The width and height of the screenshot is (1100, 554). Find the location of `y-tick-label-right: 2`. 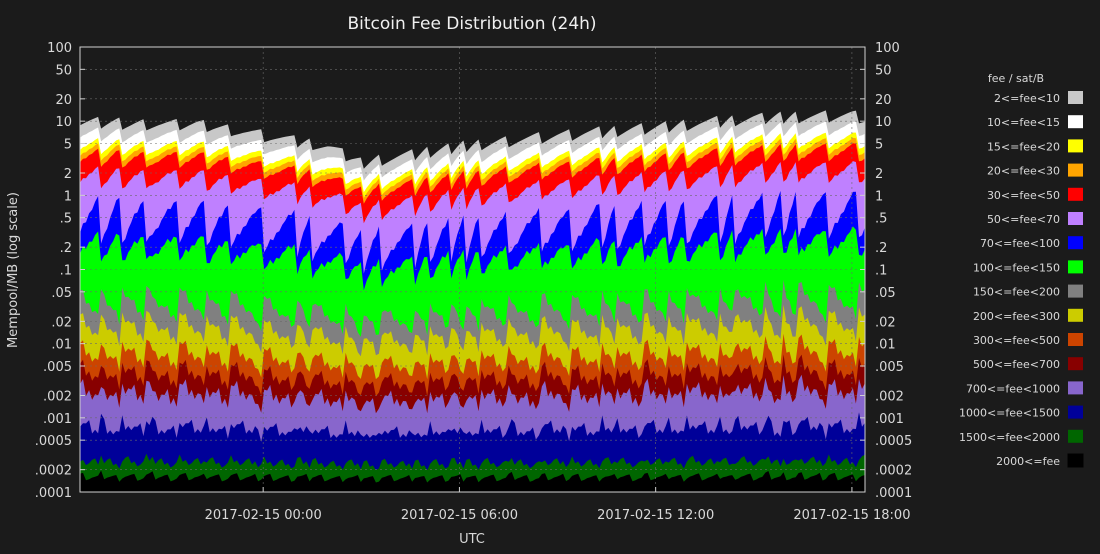

y-tick-label-right: 2 is located at coordinates (879, 174).